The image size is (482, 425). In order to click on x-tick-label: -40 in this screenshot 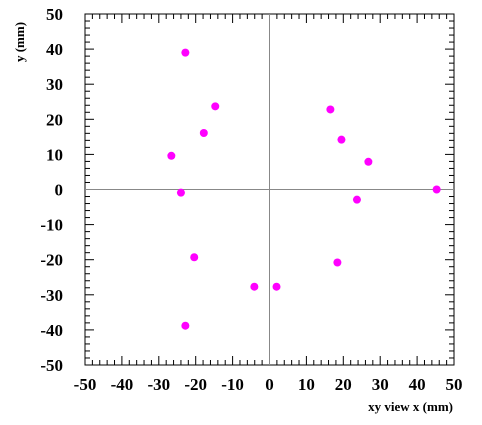, I will do `click(122, 384)`.